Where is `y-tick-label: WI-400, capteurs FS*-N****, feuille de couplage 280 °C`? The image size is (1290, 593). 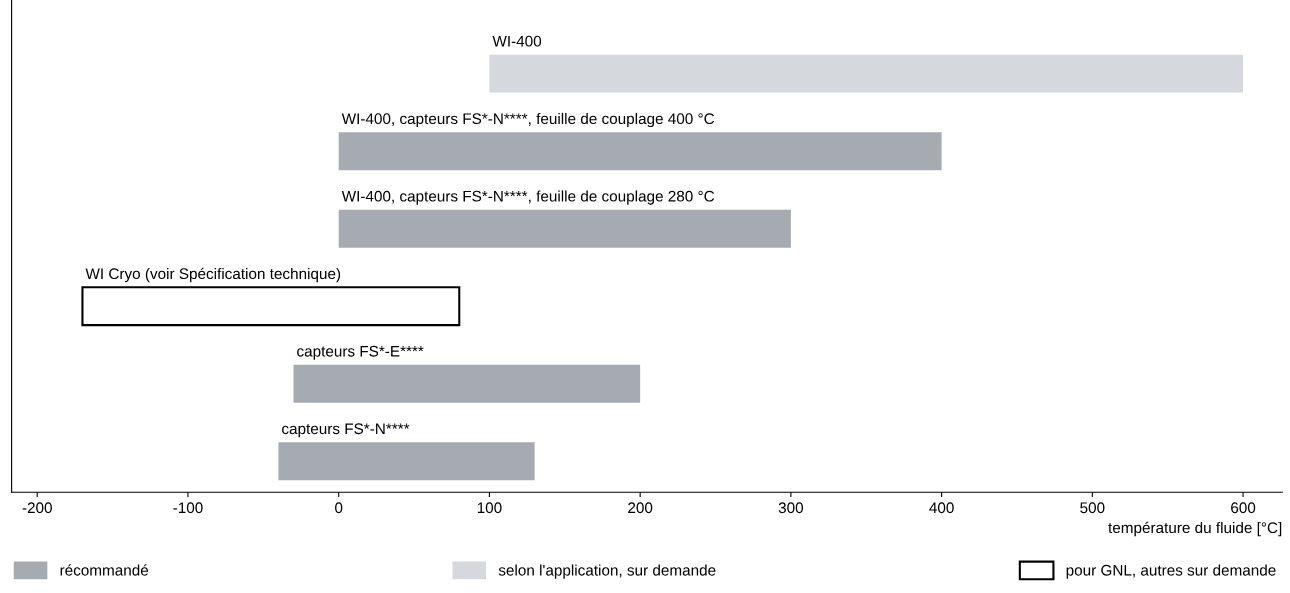 y-tick-label: WI-400, capteurs FS*-N****, feuille de couplage 280 °C is located at coordinates (528, 197).